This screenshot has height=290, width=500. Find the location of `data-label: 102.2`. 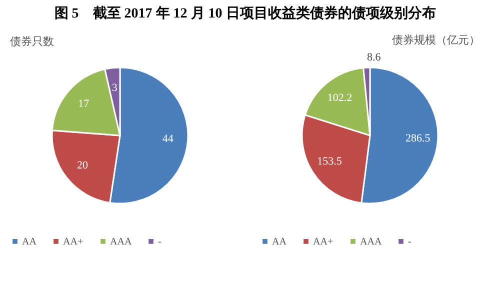

data-label: 102.2 is located at coordinates (339, 98).